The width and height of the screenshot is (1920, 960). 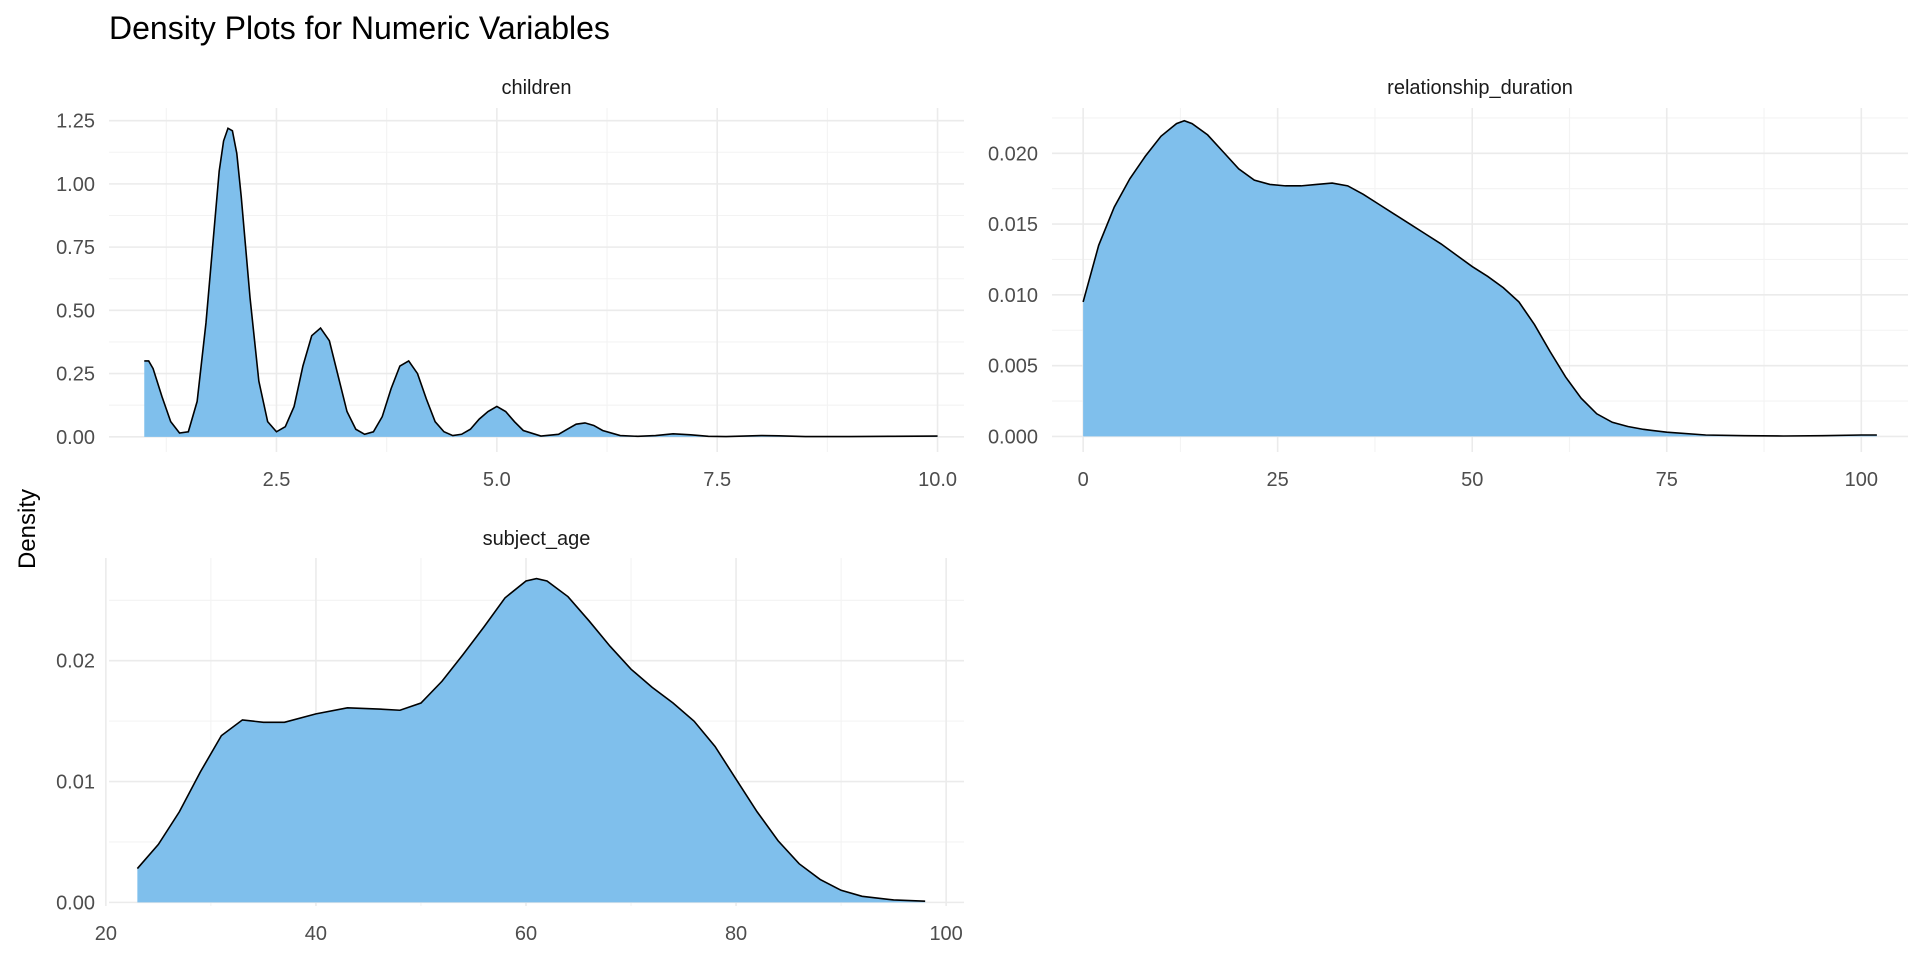 What do you see at coordinates (1472, 480) in the screenshot?
I see `x-tick-label: 50` at bounding box center [1472, 480].